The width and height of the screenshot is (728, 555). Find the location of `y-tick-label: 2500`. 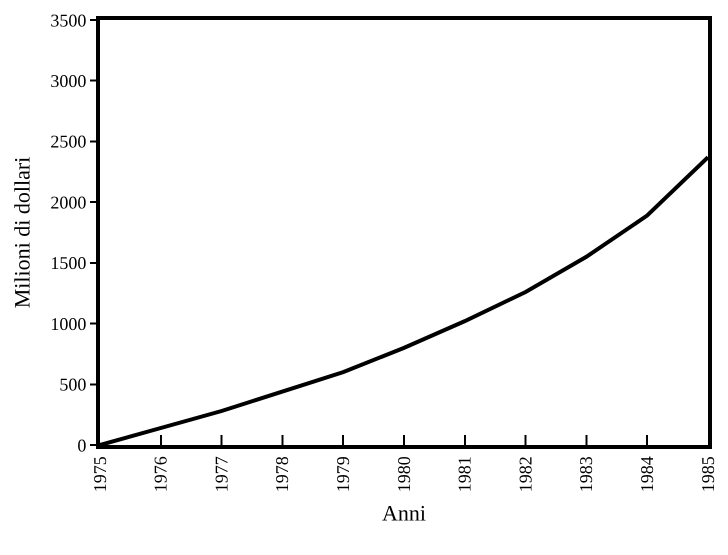

y-tick-label: 2500 is located at coordinates (68, 142).